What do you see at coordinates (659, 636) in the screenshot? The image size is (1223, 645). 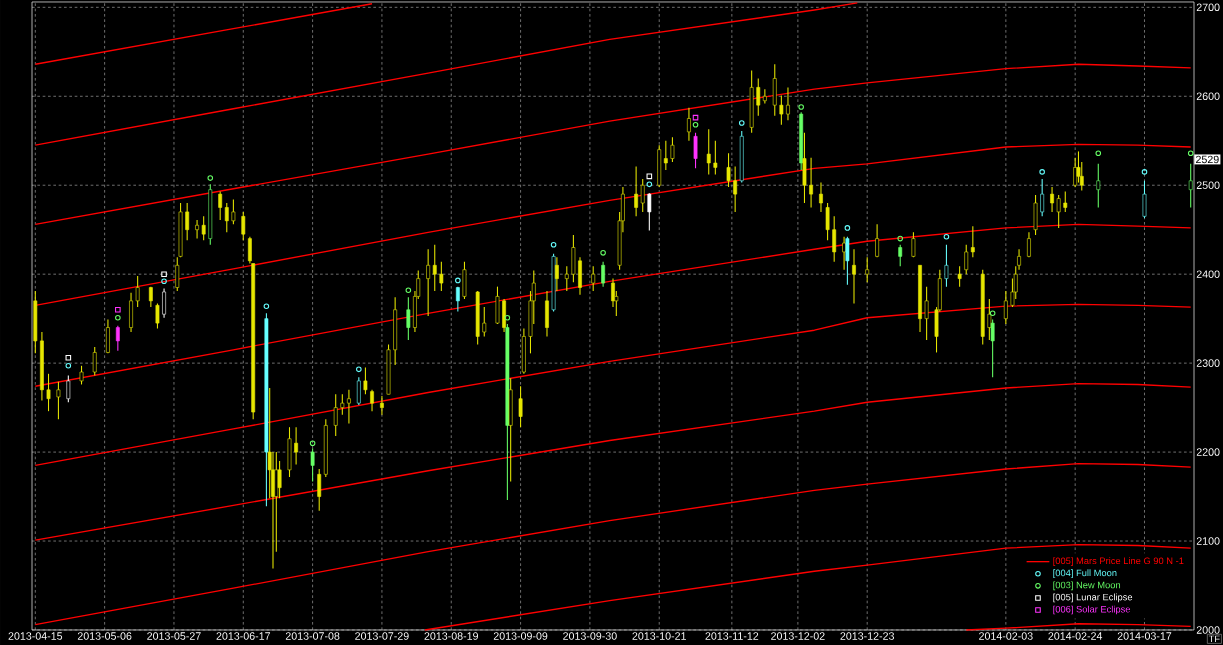 I see `x-tick-label: 2013-10-21` at bounding box center [659, 636].